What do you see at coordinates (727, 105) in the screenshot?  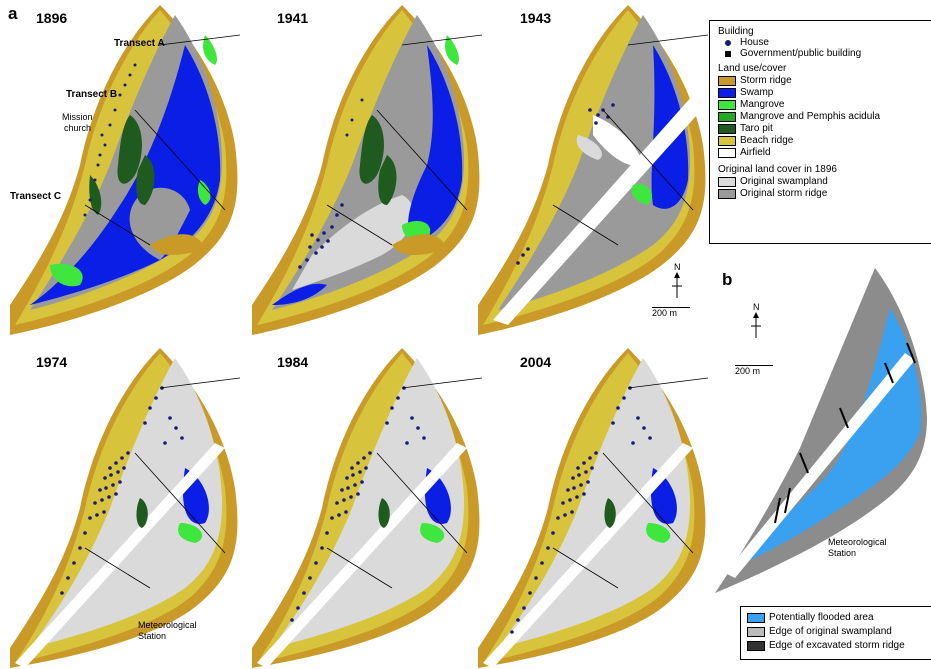 I see `swatch-mangrove` at bounding box center [727, 105].